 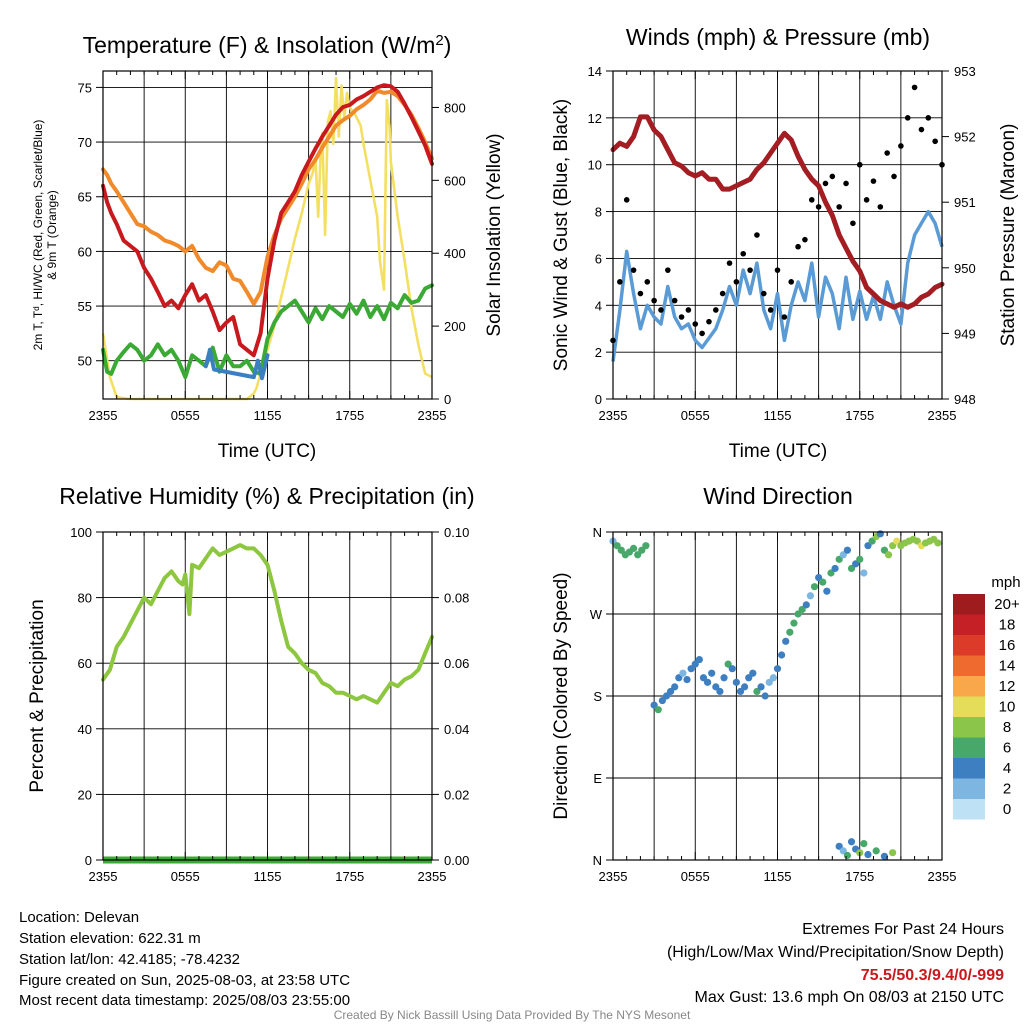 What do you see at coordinates (561, 695) in the screenshot?
I see `wind-direction-y-label: Direction (Colored By Speed)` at bounding box center [561, 695].